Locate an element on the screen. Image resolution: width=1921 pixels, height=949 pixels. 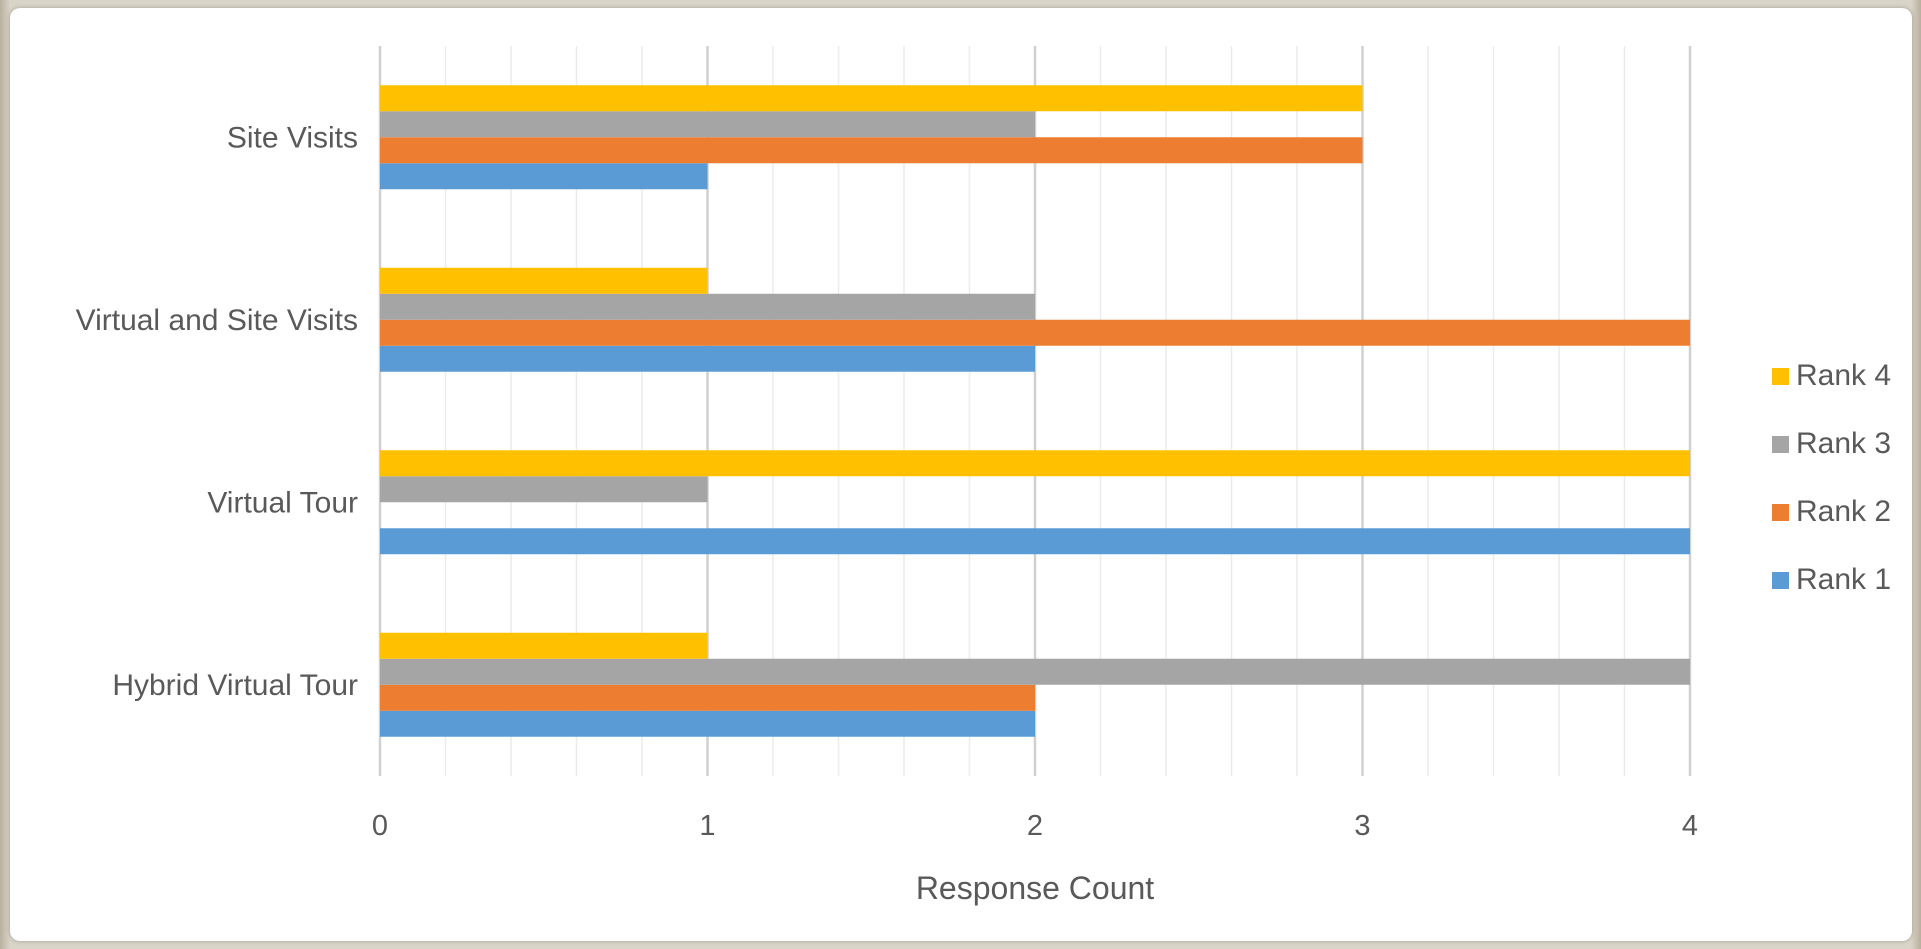
x-tick-label: 4 is located at coordinates (1690, 826).